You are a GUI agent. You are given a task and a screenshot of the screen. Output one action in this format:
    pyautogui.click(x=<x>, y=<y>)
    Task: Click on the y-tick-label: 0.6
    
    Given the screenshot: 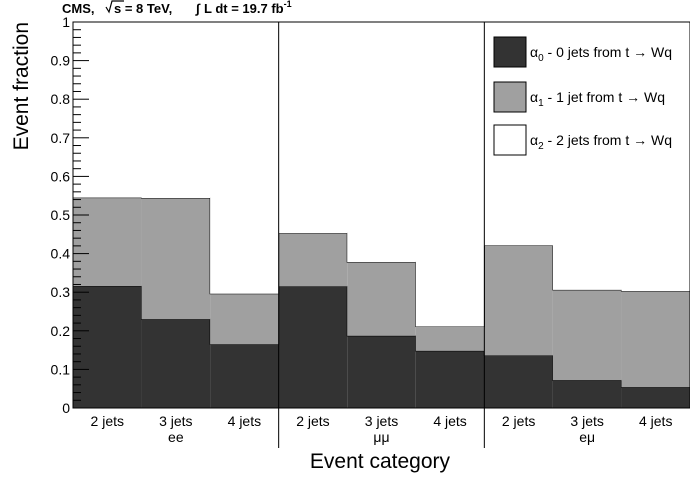 What is the action you would take?
    pyautogui.click(x=61, y=176)
    